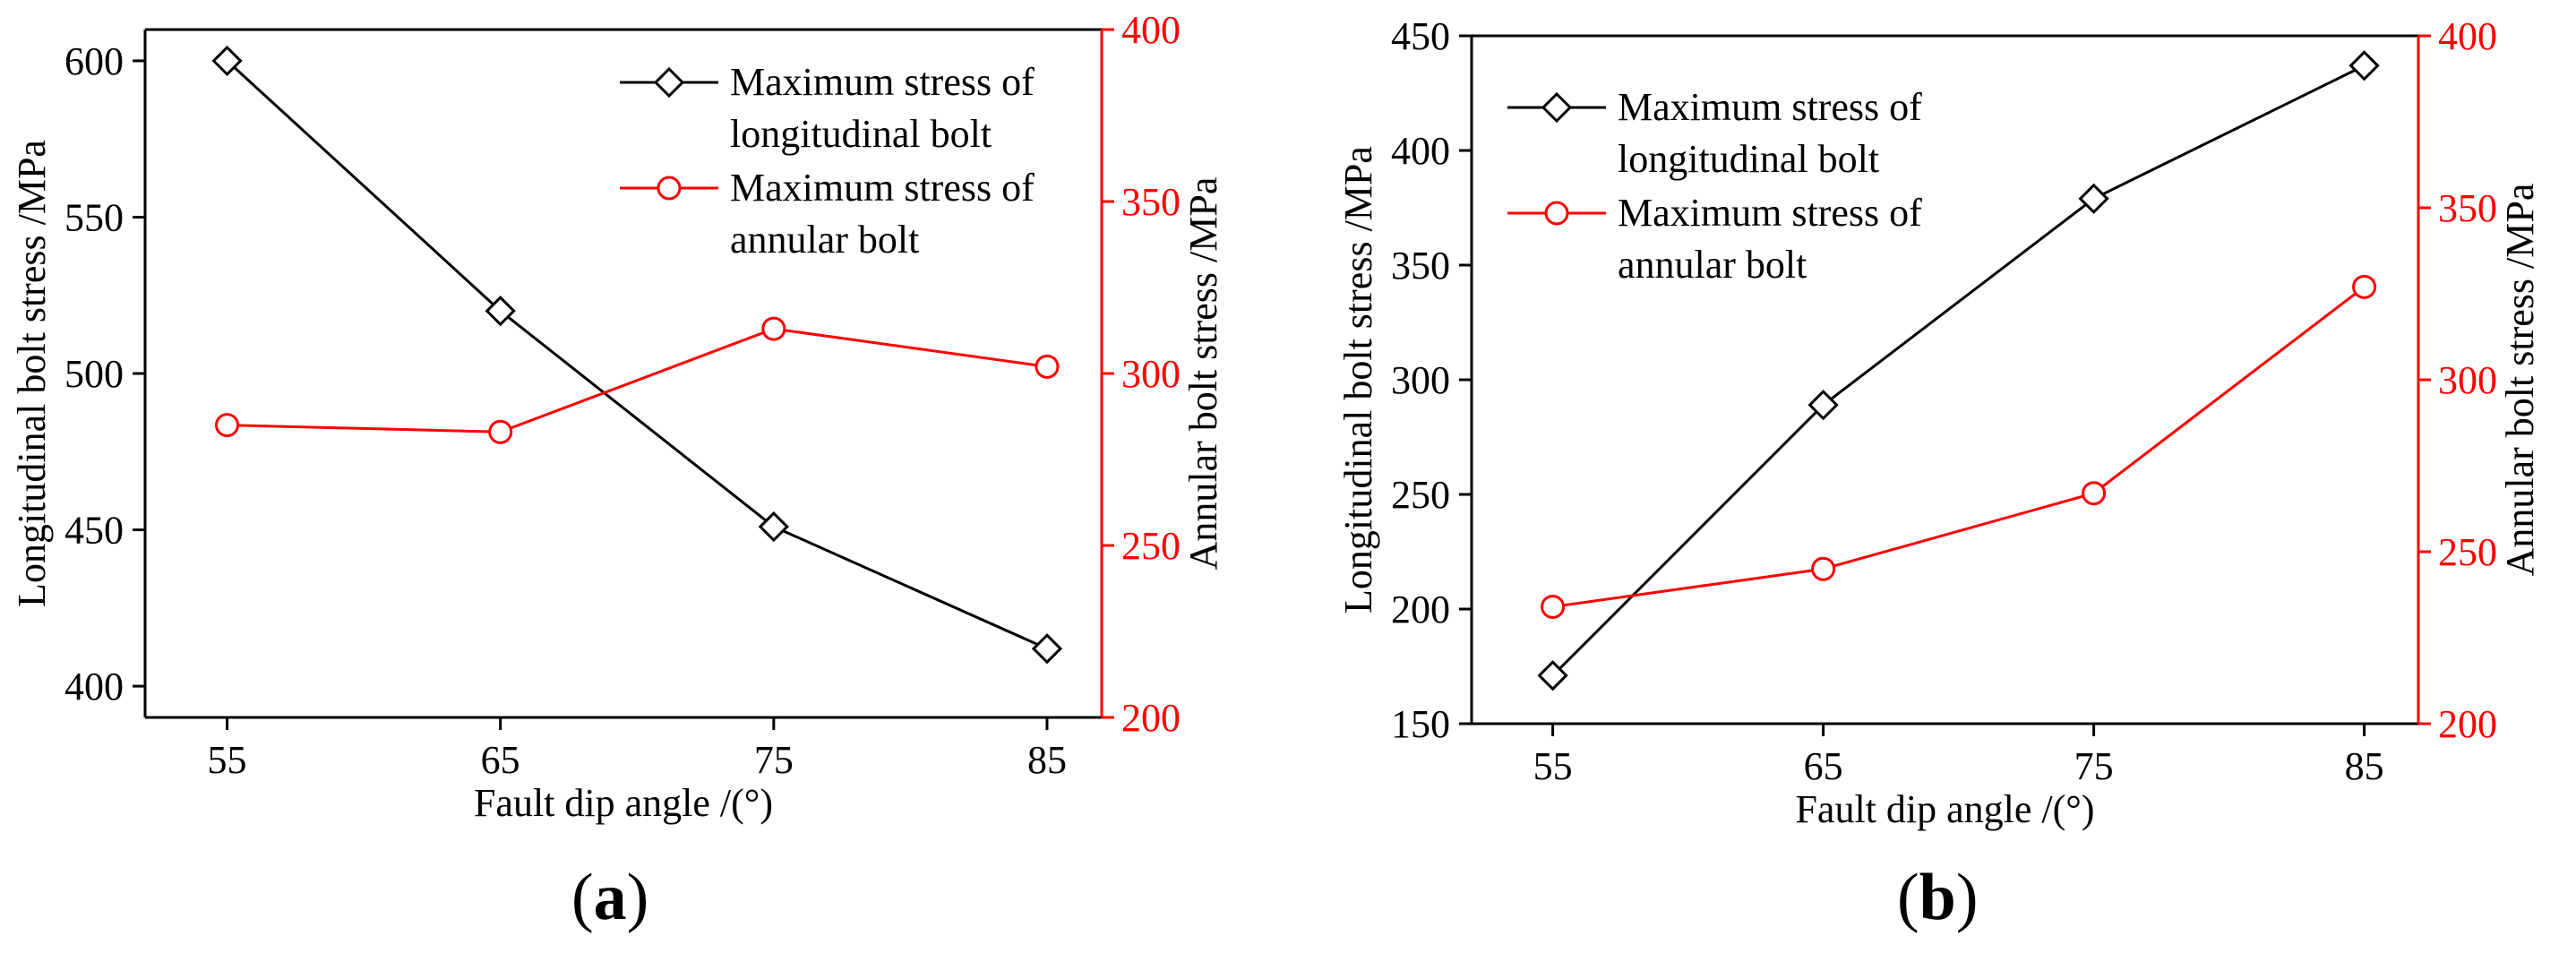 This screenshot has width=2576, height=953. I want to click on chart-a-y-tick-label: 450, so click(94, 531).